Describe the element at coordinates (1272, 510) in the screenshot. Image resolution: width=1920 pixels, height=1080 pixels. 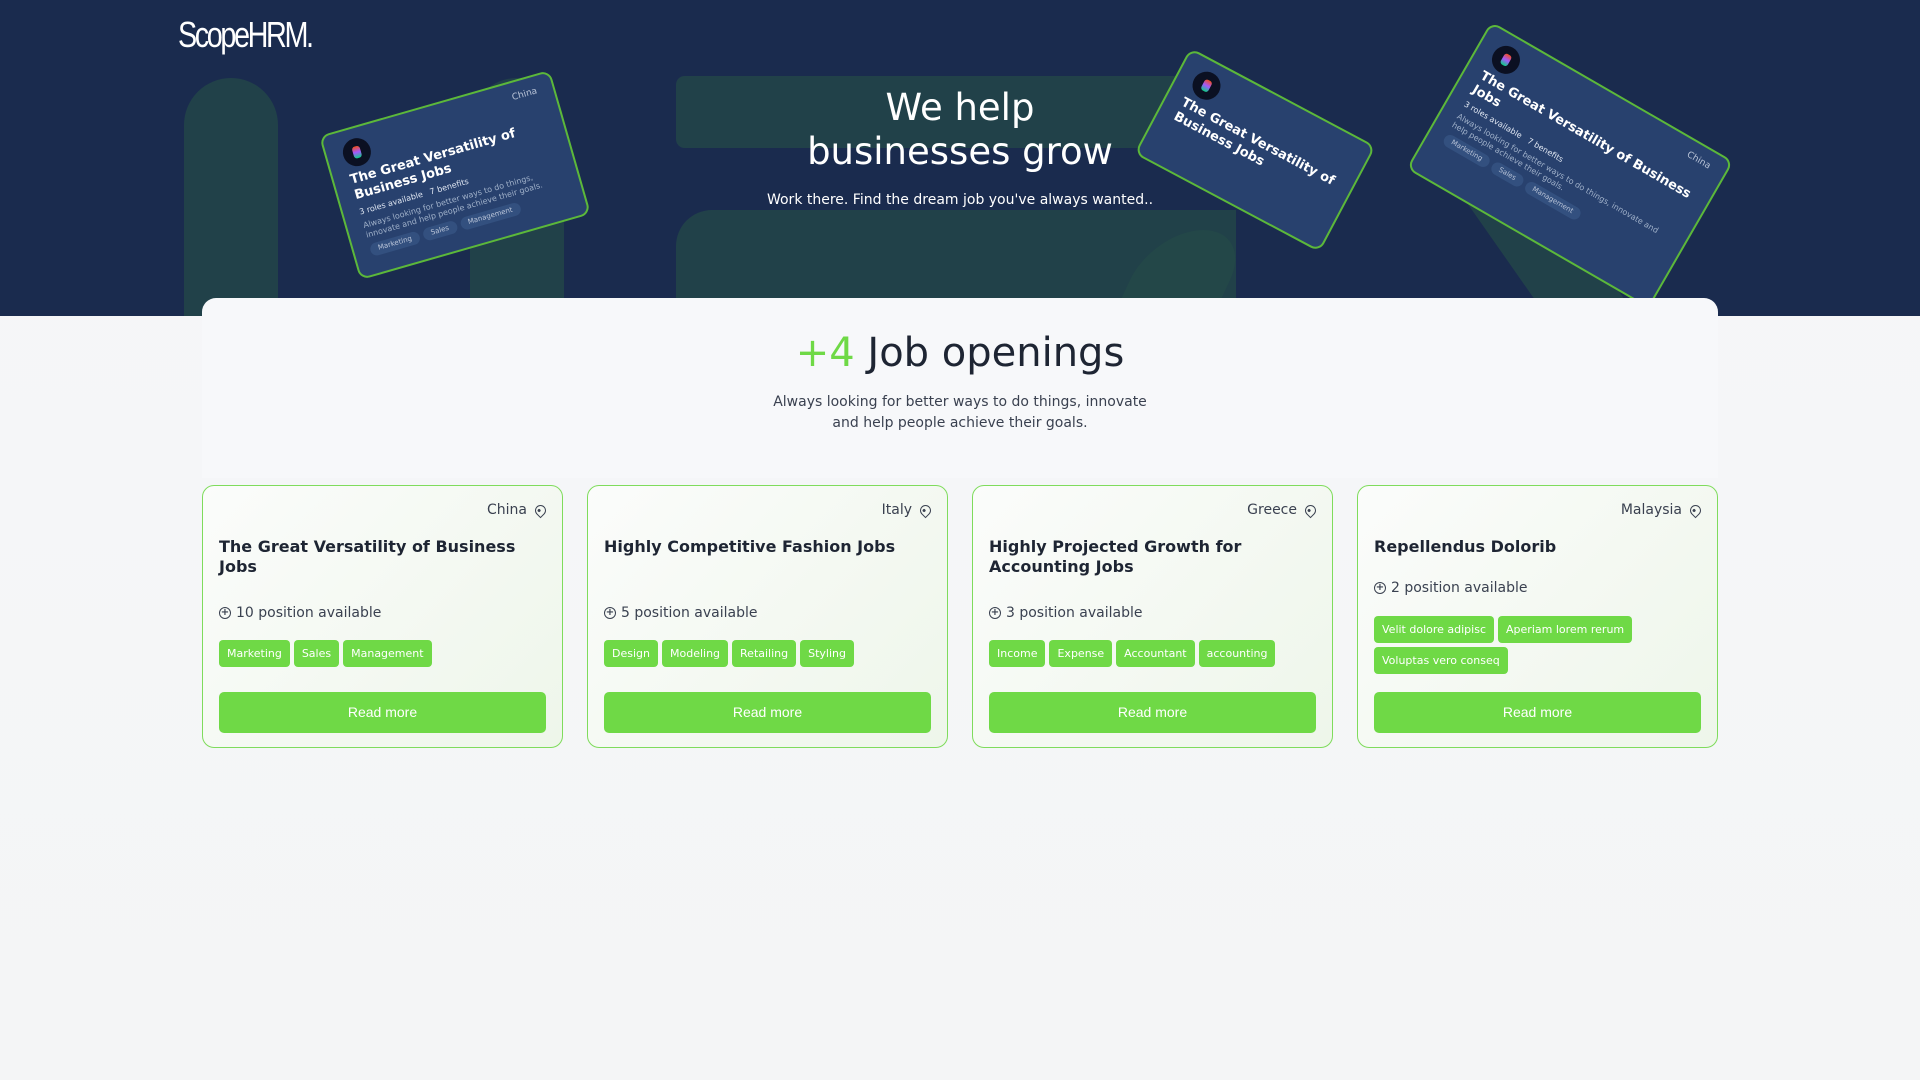
I see `job-location-text: Greece` at that location.